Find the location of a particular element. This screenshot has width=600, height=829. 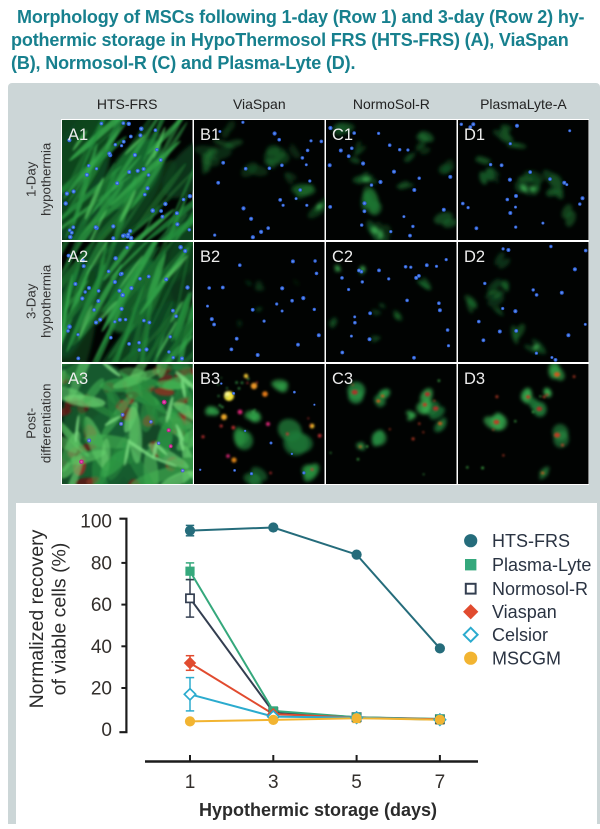

svg-text: A3 is located at coordinates (78, 378).